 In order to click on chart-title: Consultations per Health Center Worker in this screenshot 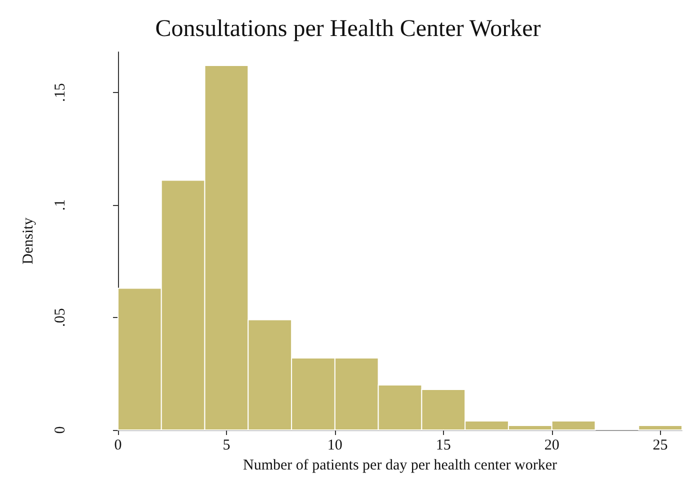, I will do `click(348, 29)`.